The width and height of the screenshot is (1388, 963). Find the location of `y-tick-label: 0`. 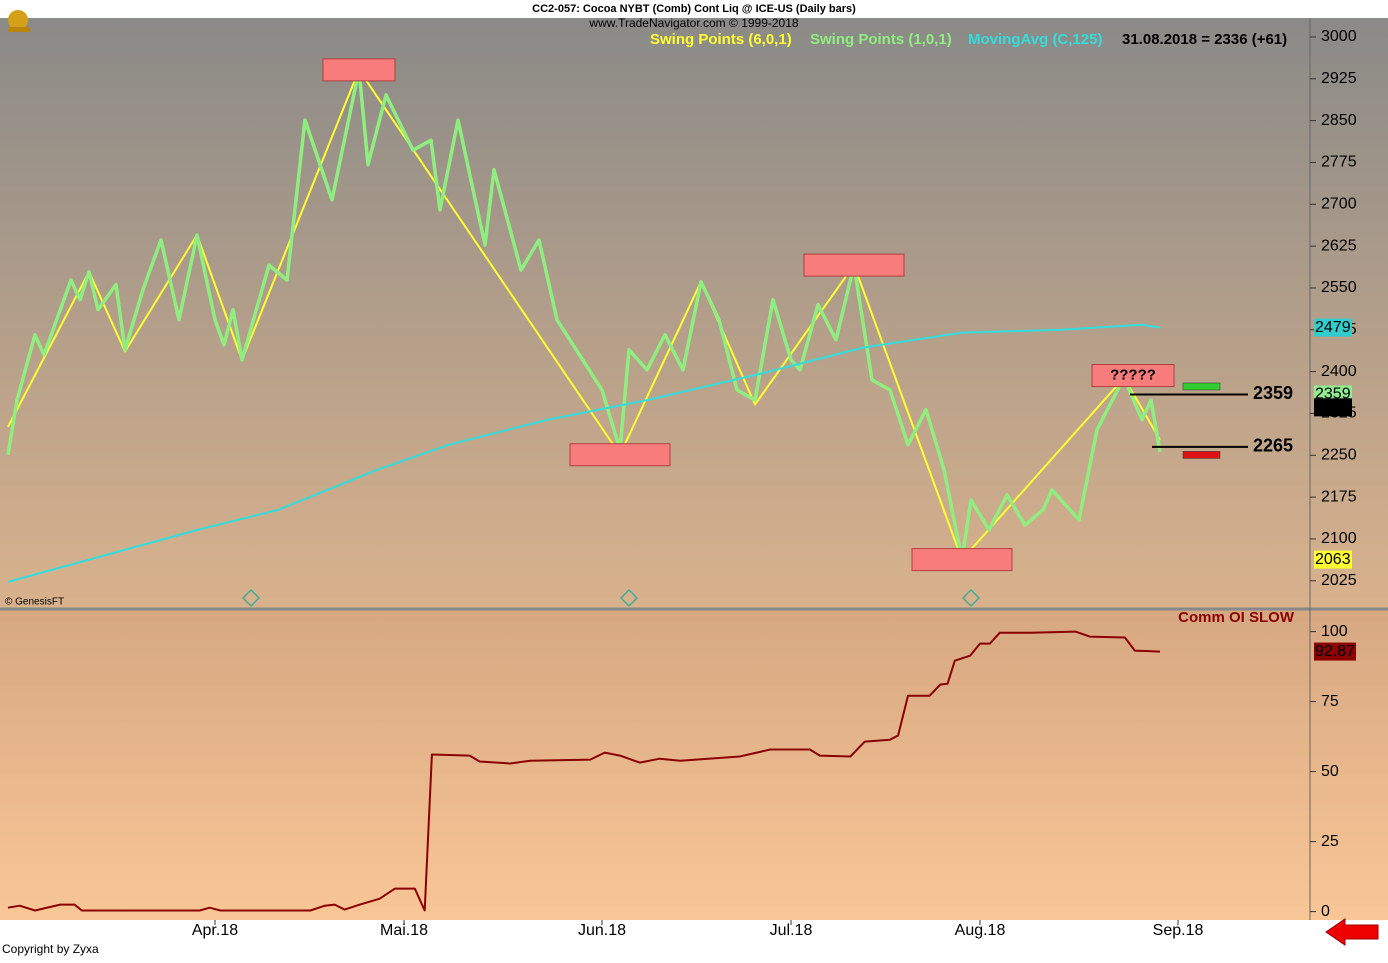

y-tick-label: 0 is located at coordinates (1325, 911).